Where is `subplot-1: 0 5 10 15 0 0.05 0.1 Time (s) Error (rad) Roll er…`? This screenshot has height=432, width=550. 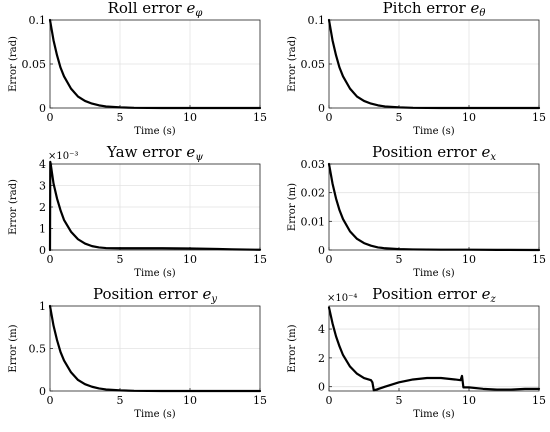 subplot-1: 0 5 10 15 0 0.05 0.1 Time (s) Error (rad) Roll er… is located at coordinates (137, 68).